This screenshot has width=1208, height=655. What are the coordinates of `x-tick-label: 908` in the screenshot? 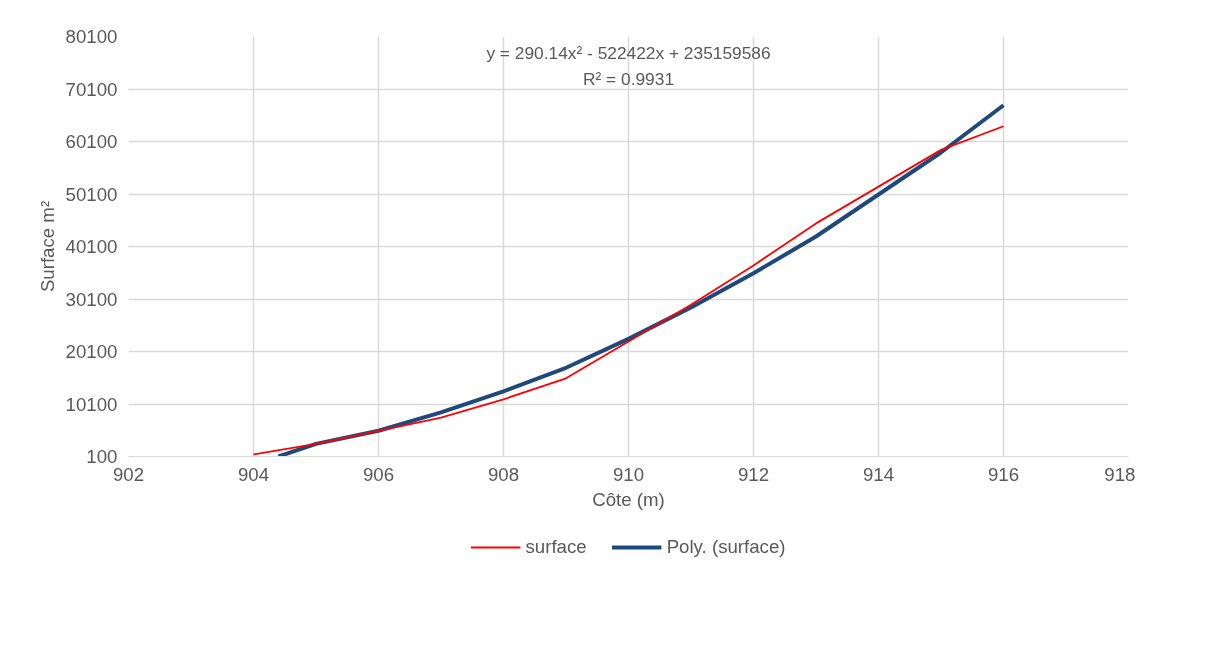 It's located at (503, 474).